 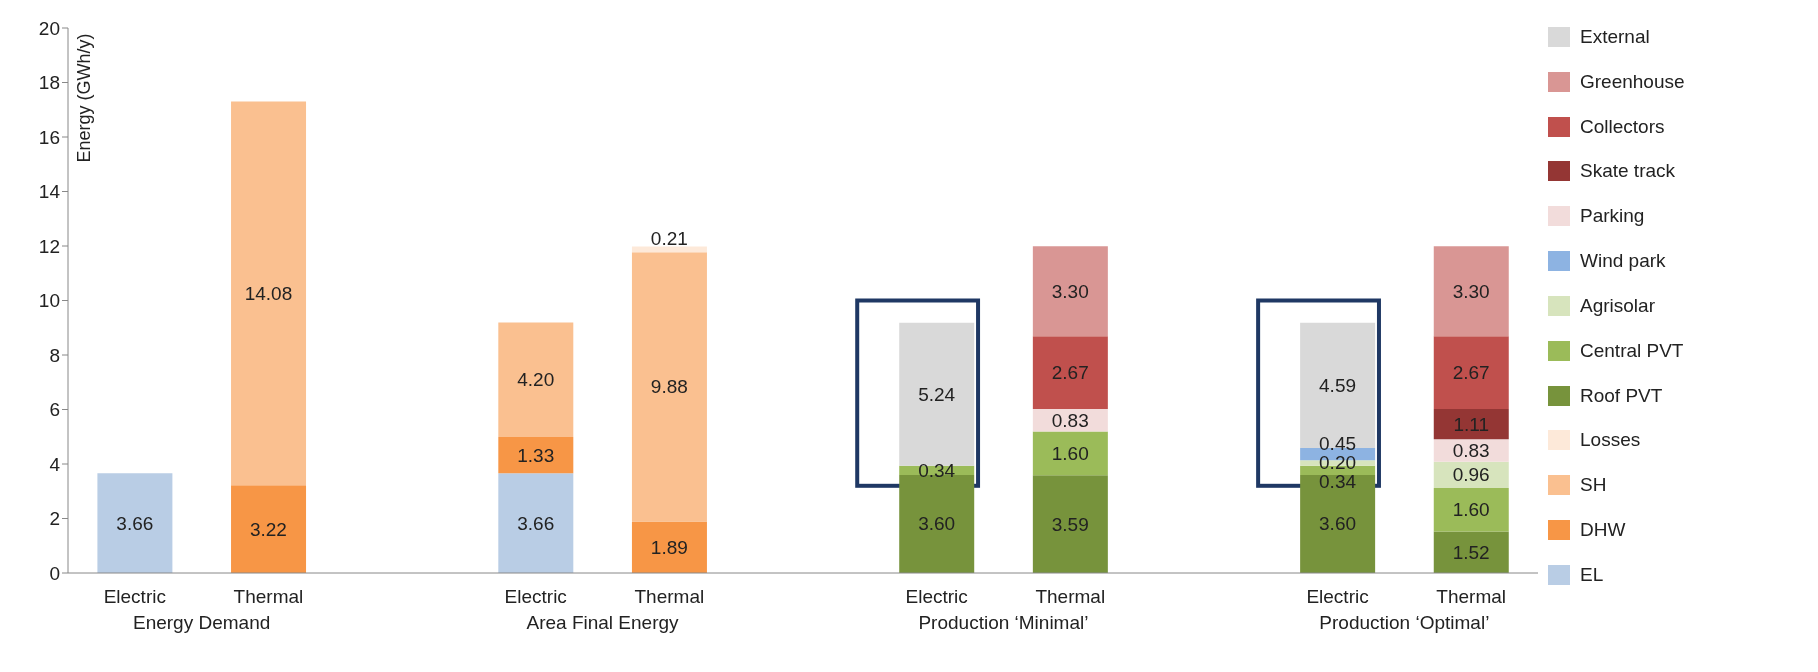 What do you see at coordinates (49, 28) in the screenshot?
I see `y-tick-label: 20` at bounding box center [49, 28].